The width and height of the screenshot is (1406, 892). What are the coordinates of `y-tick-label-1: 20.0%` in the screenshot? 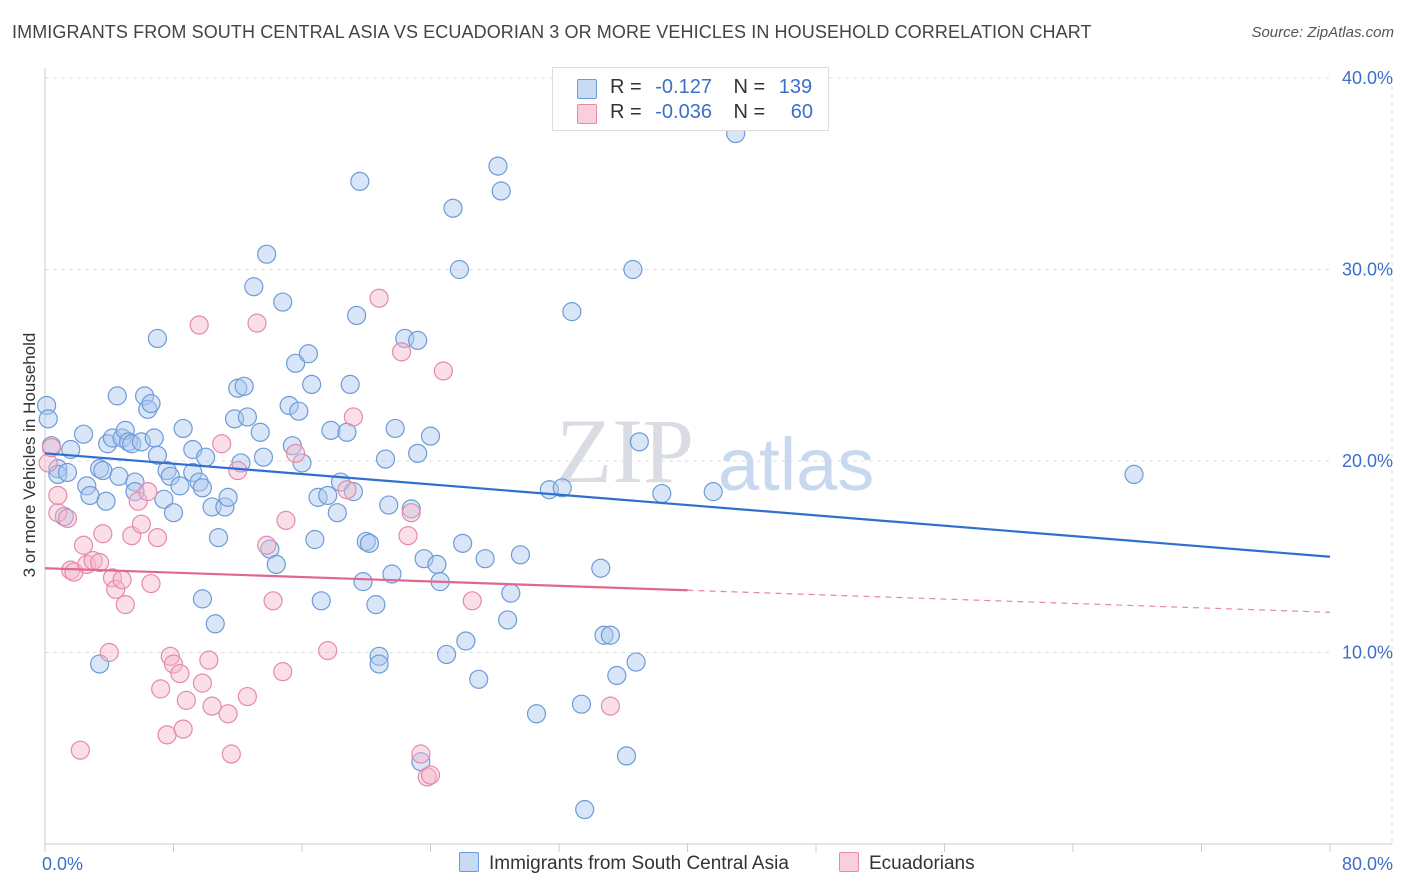 It's located at (1367, 461).